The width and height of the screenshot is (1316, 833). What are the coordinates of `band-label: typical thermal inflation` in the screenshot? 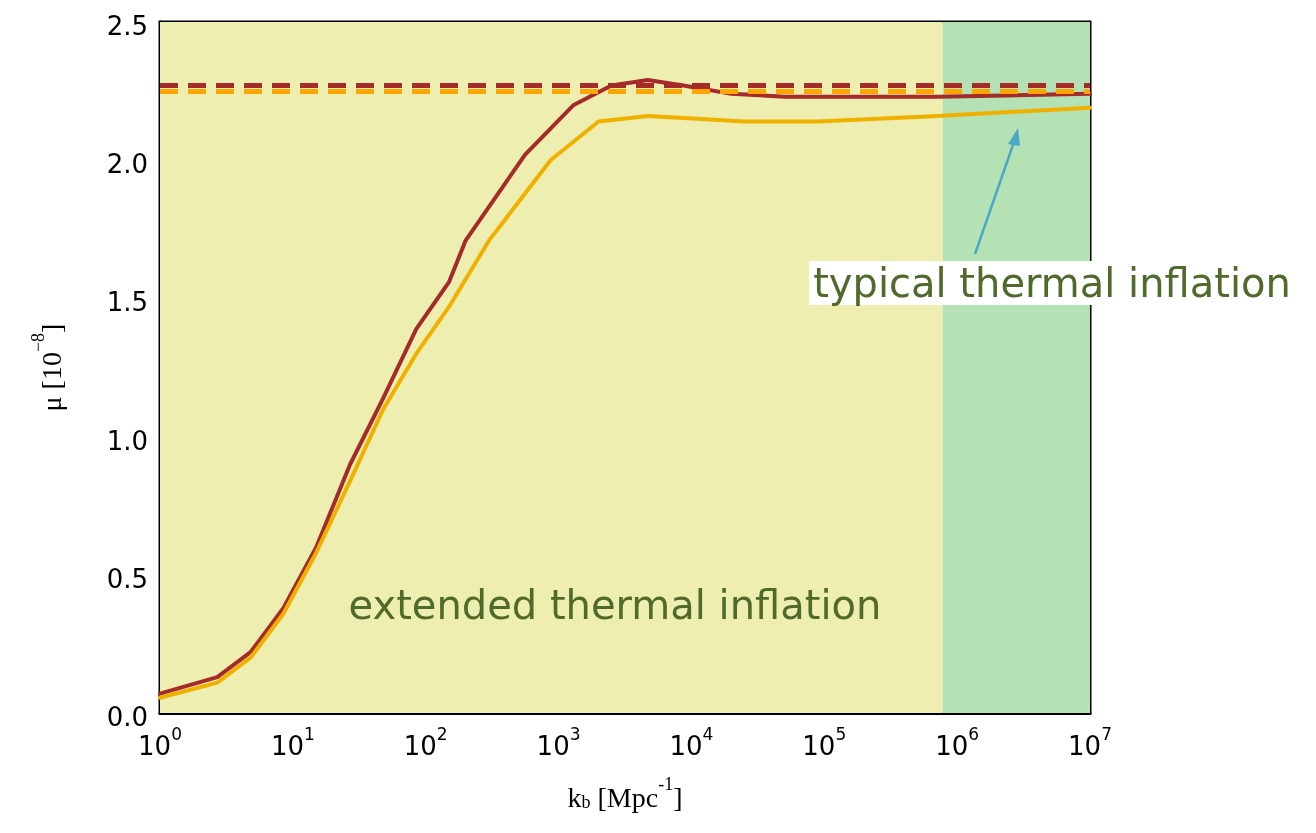 It's located at (1052, 283).